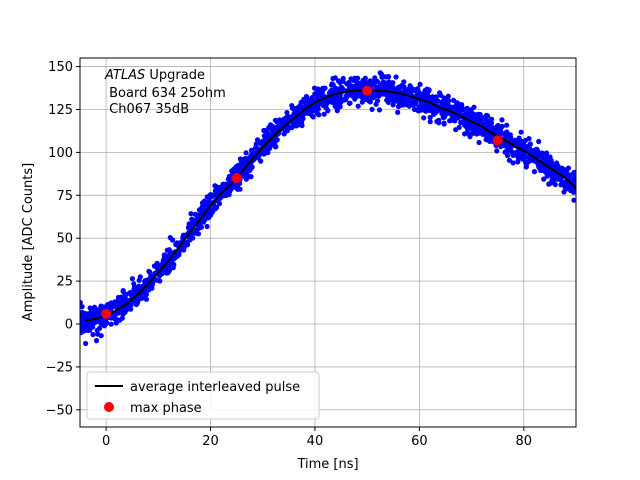 The height and width of the screenshot is (480, 640). Describe the element at coordinates (419, 441) in the screenshot. I see `x-tick-label: 60` at that location.